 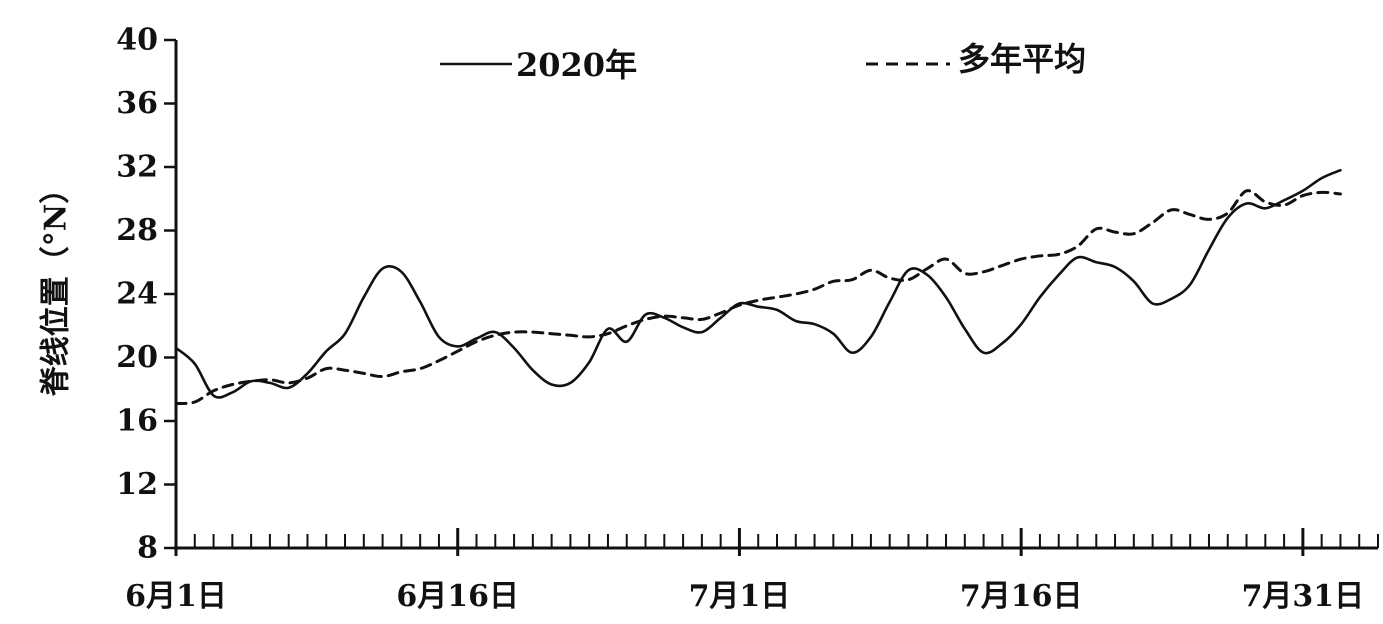 I want to click on y-tick-label: 32, so click(x=137, y=167).